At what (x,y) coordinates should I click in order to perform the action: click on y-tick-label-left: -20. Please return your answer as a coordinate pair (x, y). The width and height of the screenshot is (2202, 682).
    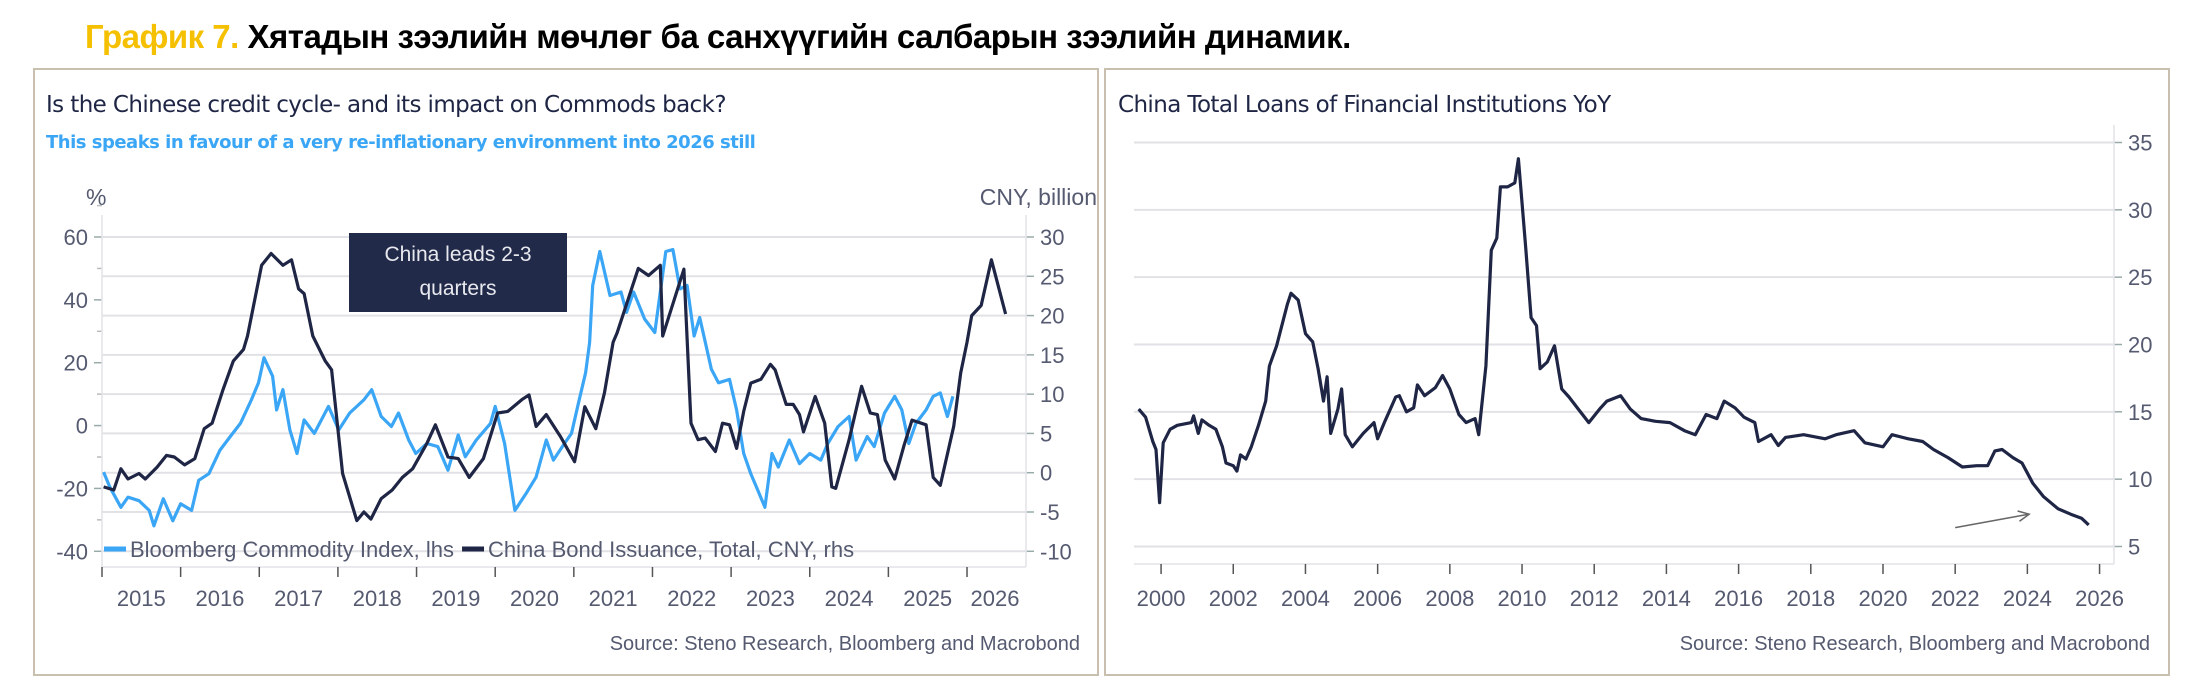
    Looking at the image, I should click on (72, 488).